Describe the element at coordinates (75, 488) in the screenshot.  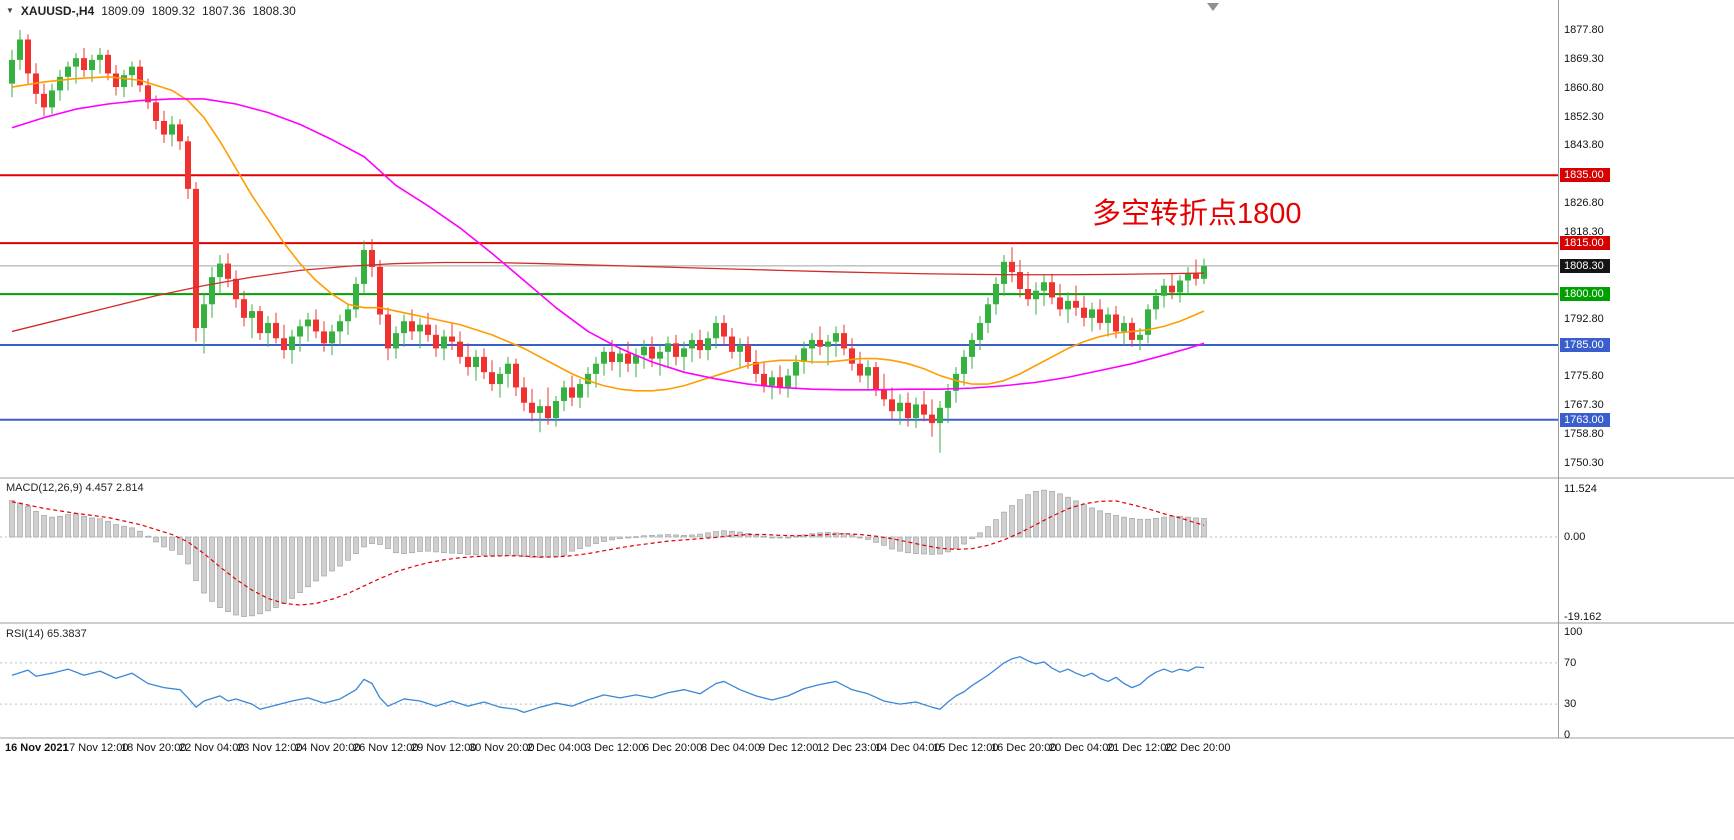
I see `macd-indicator-label: MACD(12,26,9) 4.457 2.814` at that location.